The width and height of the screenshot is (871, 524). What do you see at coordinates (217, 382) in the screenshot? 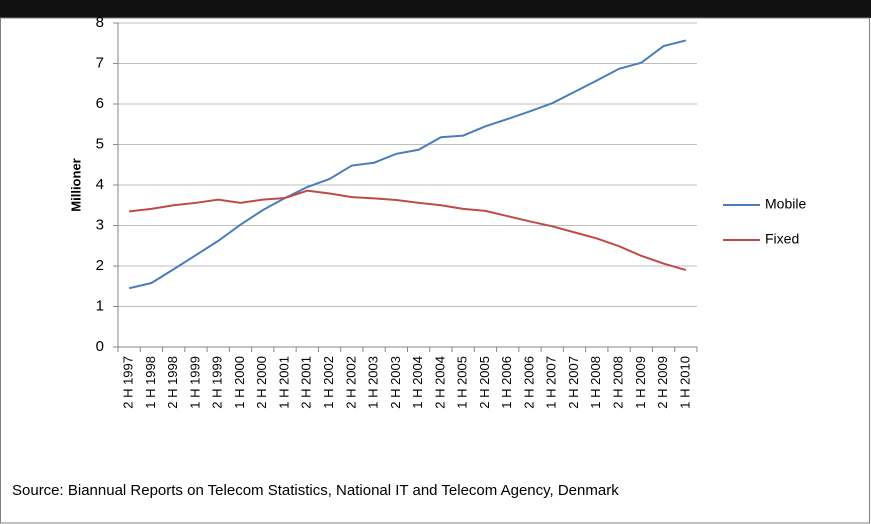
I see `x-tick-label: 2 H 1999` at bounding box center [217, 382].